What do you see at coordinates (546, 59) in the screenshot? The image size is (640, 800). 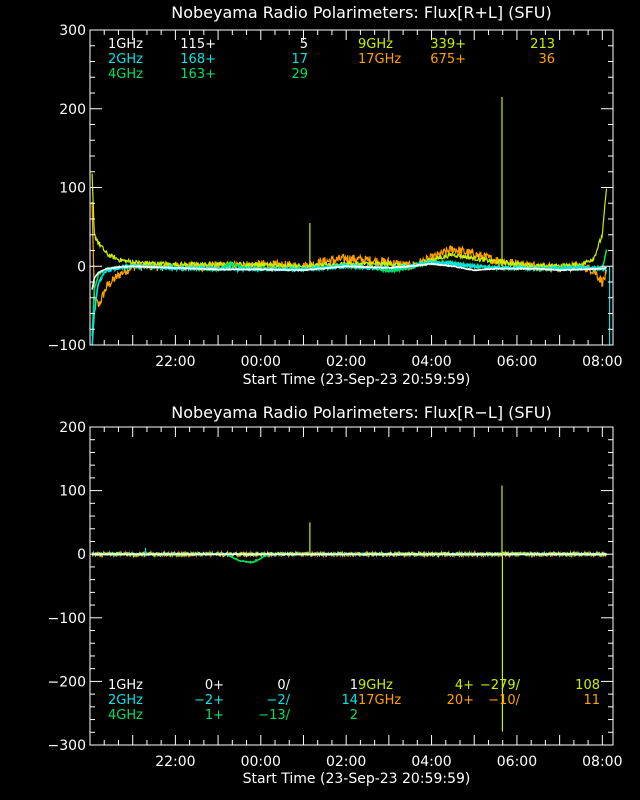 I see `legend-value: 36` at bounding box center [546, 59].